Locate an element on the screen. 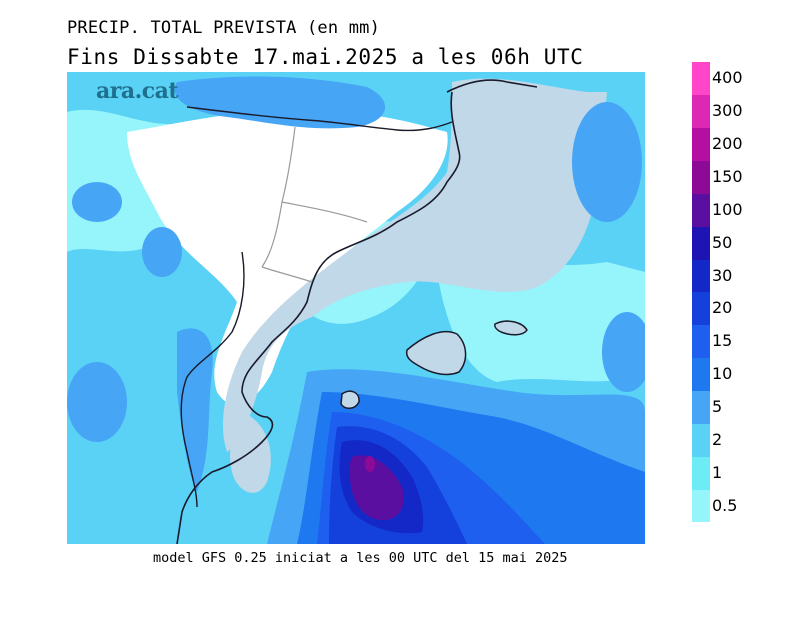  blue-patch-w is located at coordinates (162, 252).